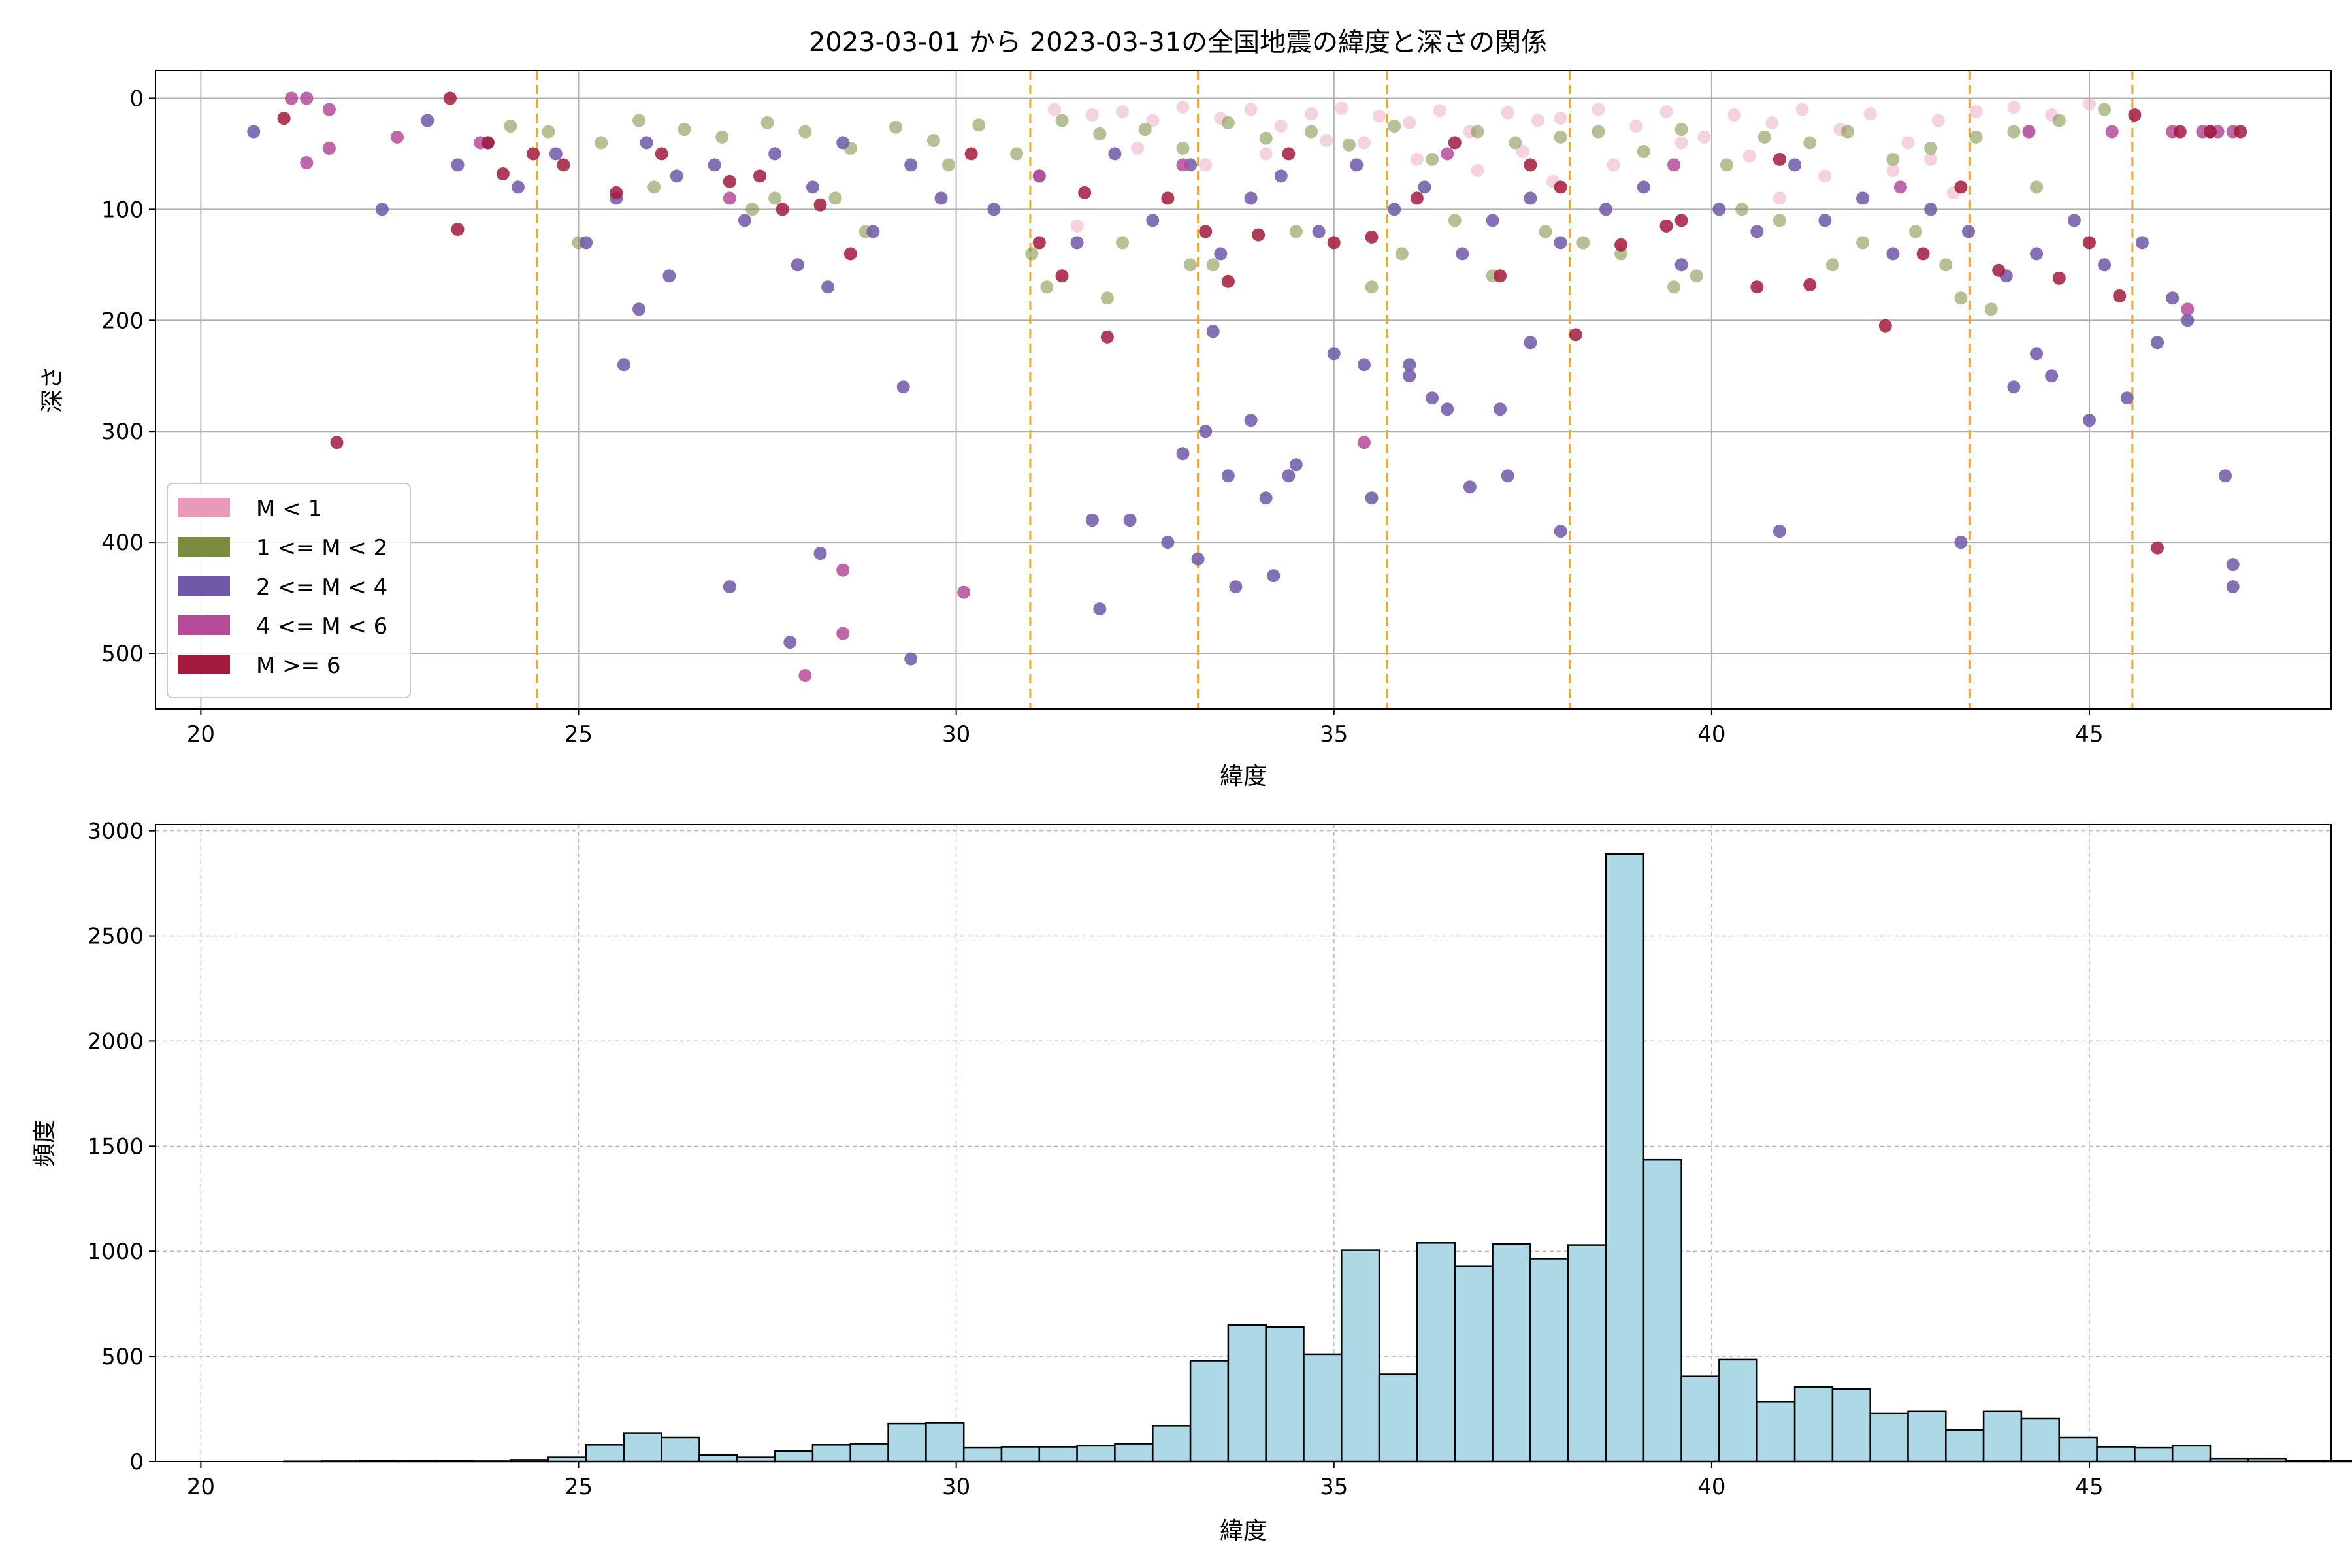 This screenshot has width=2352, height=1568. Describe the element at coordinates (122, 321) in the screenshot. I see `y-tick-label: 200` at that location.